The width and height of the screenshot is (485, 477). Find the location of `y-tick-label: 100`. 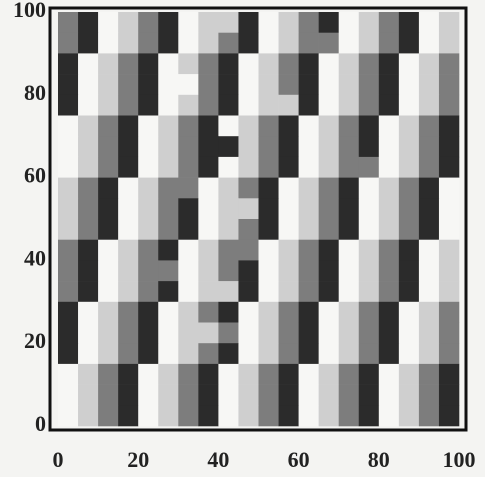

y-tick-label: 100 is located at coordinates (29, 11).